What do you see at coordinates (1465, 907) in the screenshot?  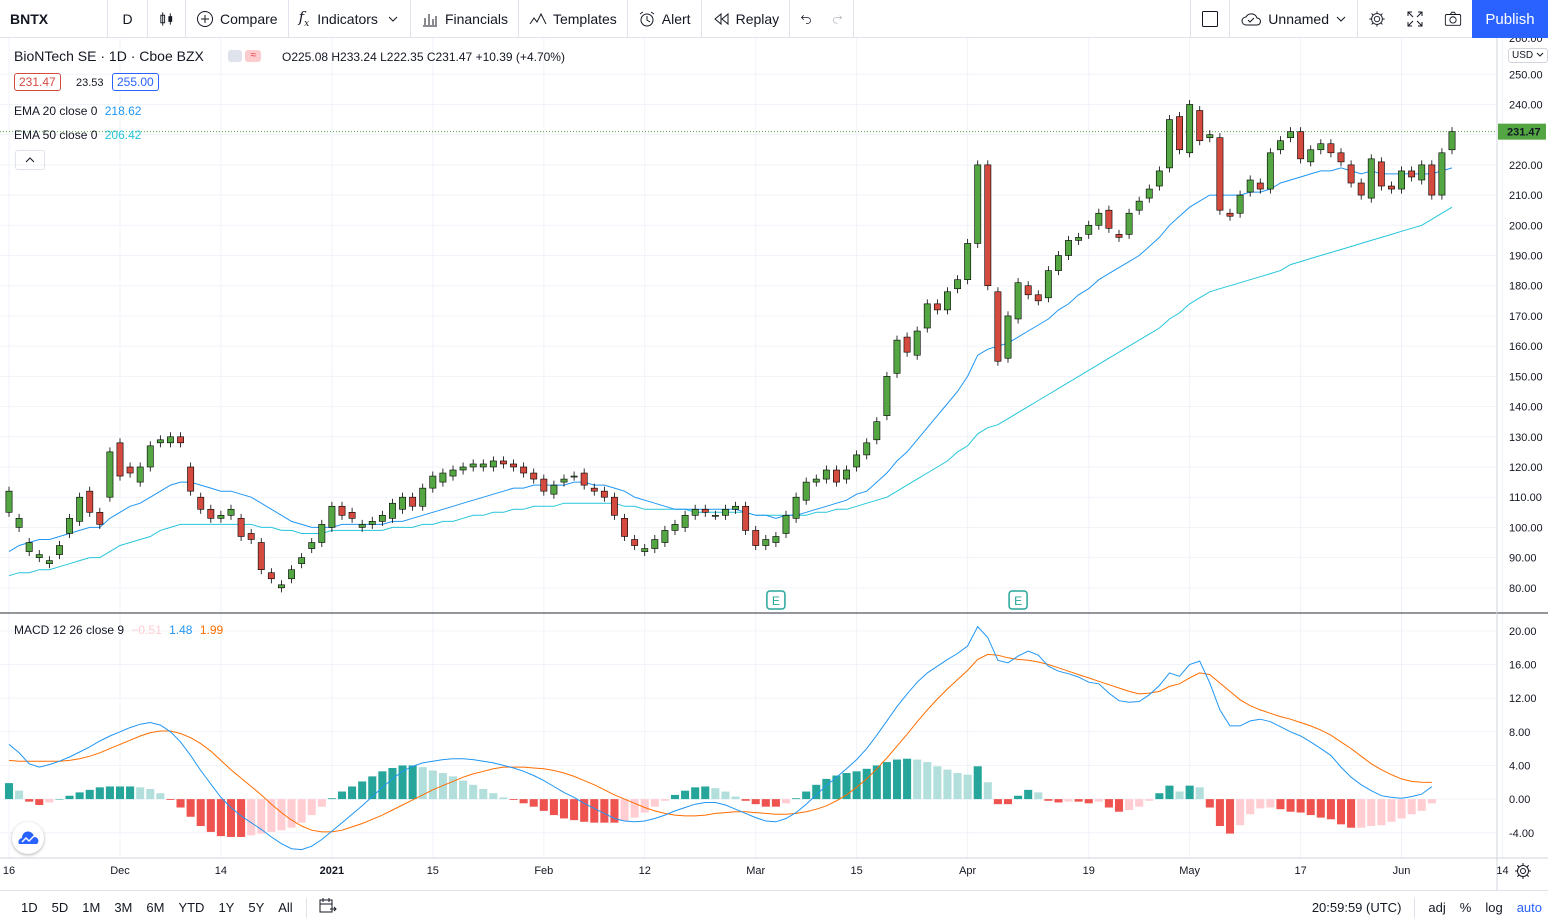 I see `percent-toggle: %` at bounding box center [1465, 907].